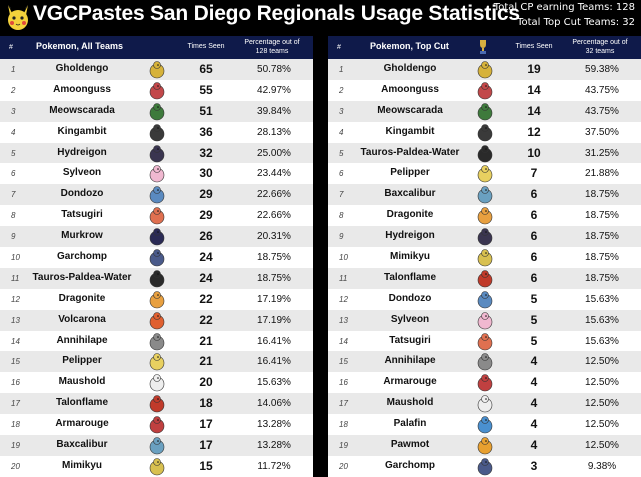  What do you see at coordinates (206, 340) in the screenshot?
I see `times-seen: 21` at bounding box center [206, 340].